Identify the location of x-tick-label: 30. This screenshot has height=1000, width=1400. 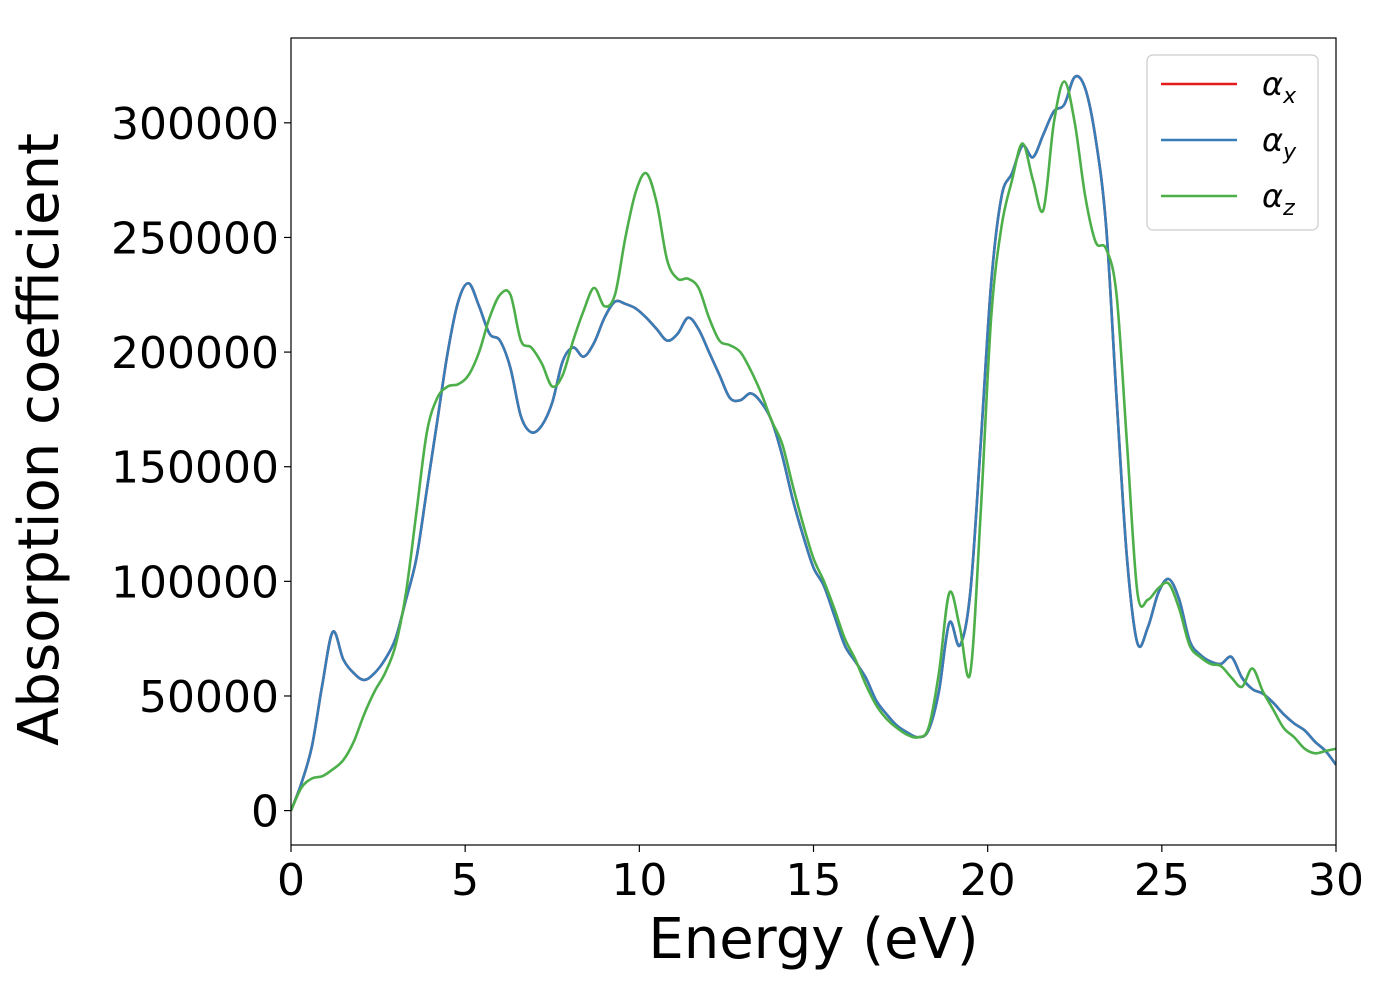
(1336, 880).